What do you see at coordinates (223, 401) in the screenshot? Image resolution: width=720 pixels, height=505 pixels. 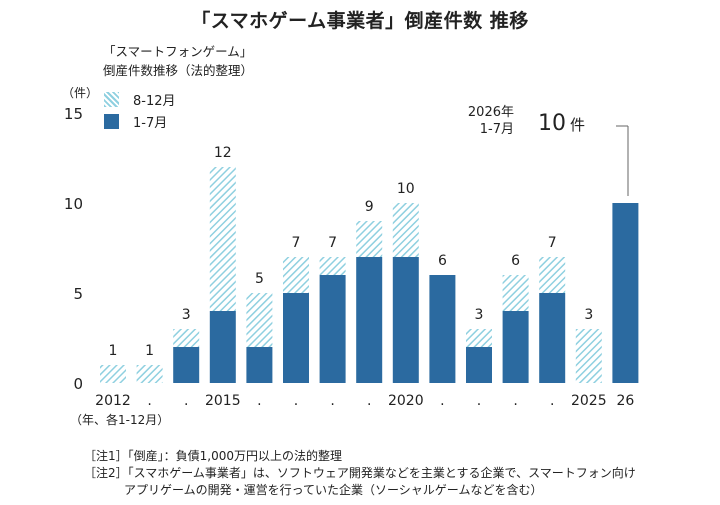 I see `x-tick-label: 2015` at bounding box center [223, 401].